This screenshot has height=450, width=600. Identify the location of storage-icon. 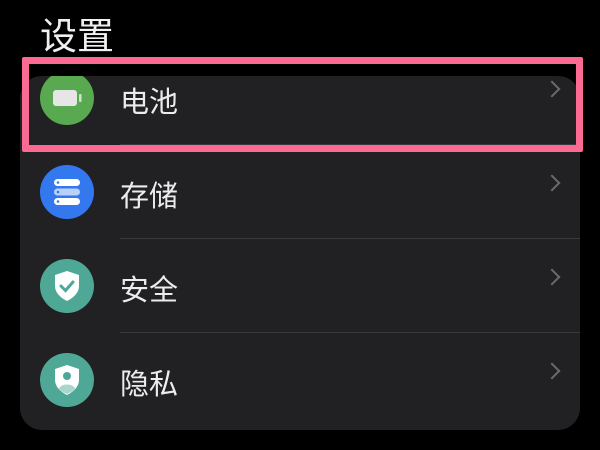
(67, 192).